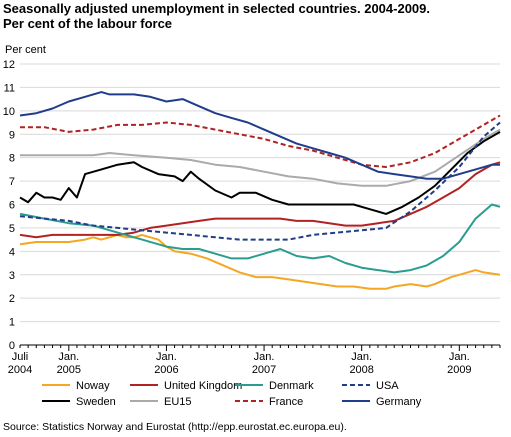  What do you see at coordinates (12, 135) in the screenshot?
I see `y-tick-label: 9` at bounding box center [12, 135].